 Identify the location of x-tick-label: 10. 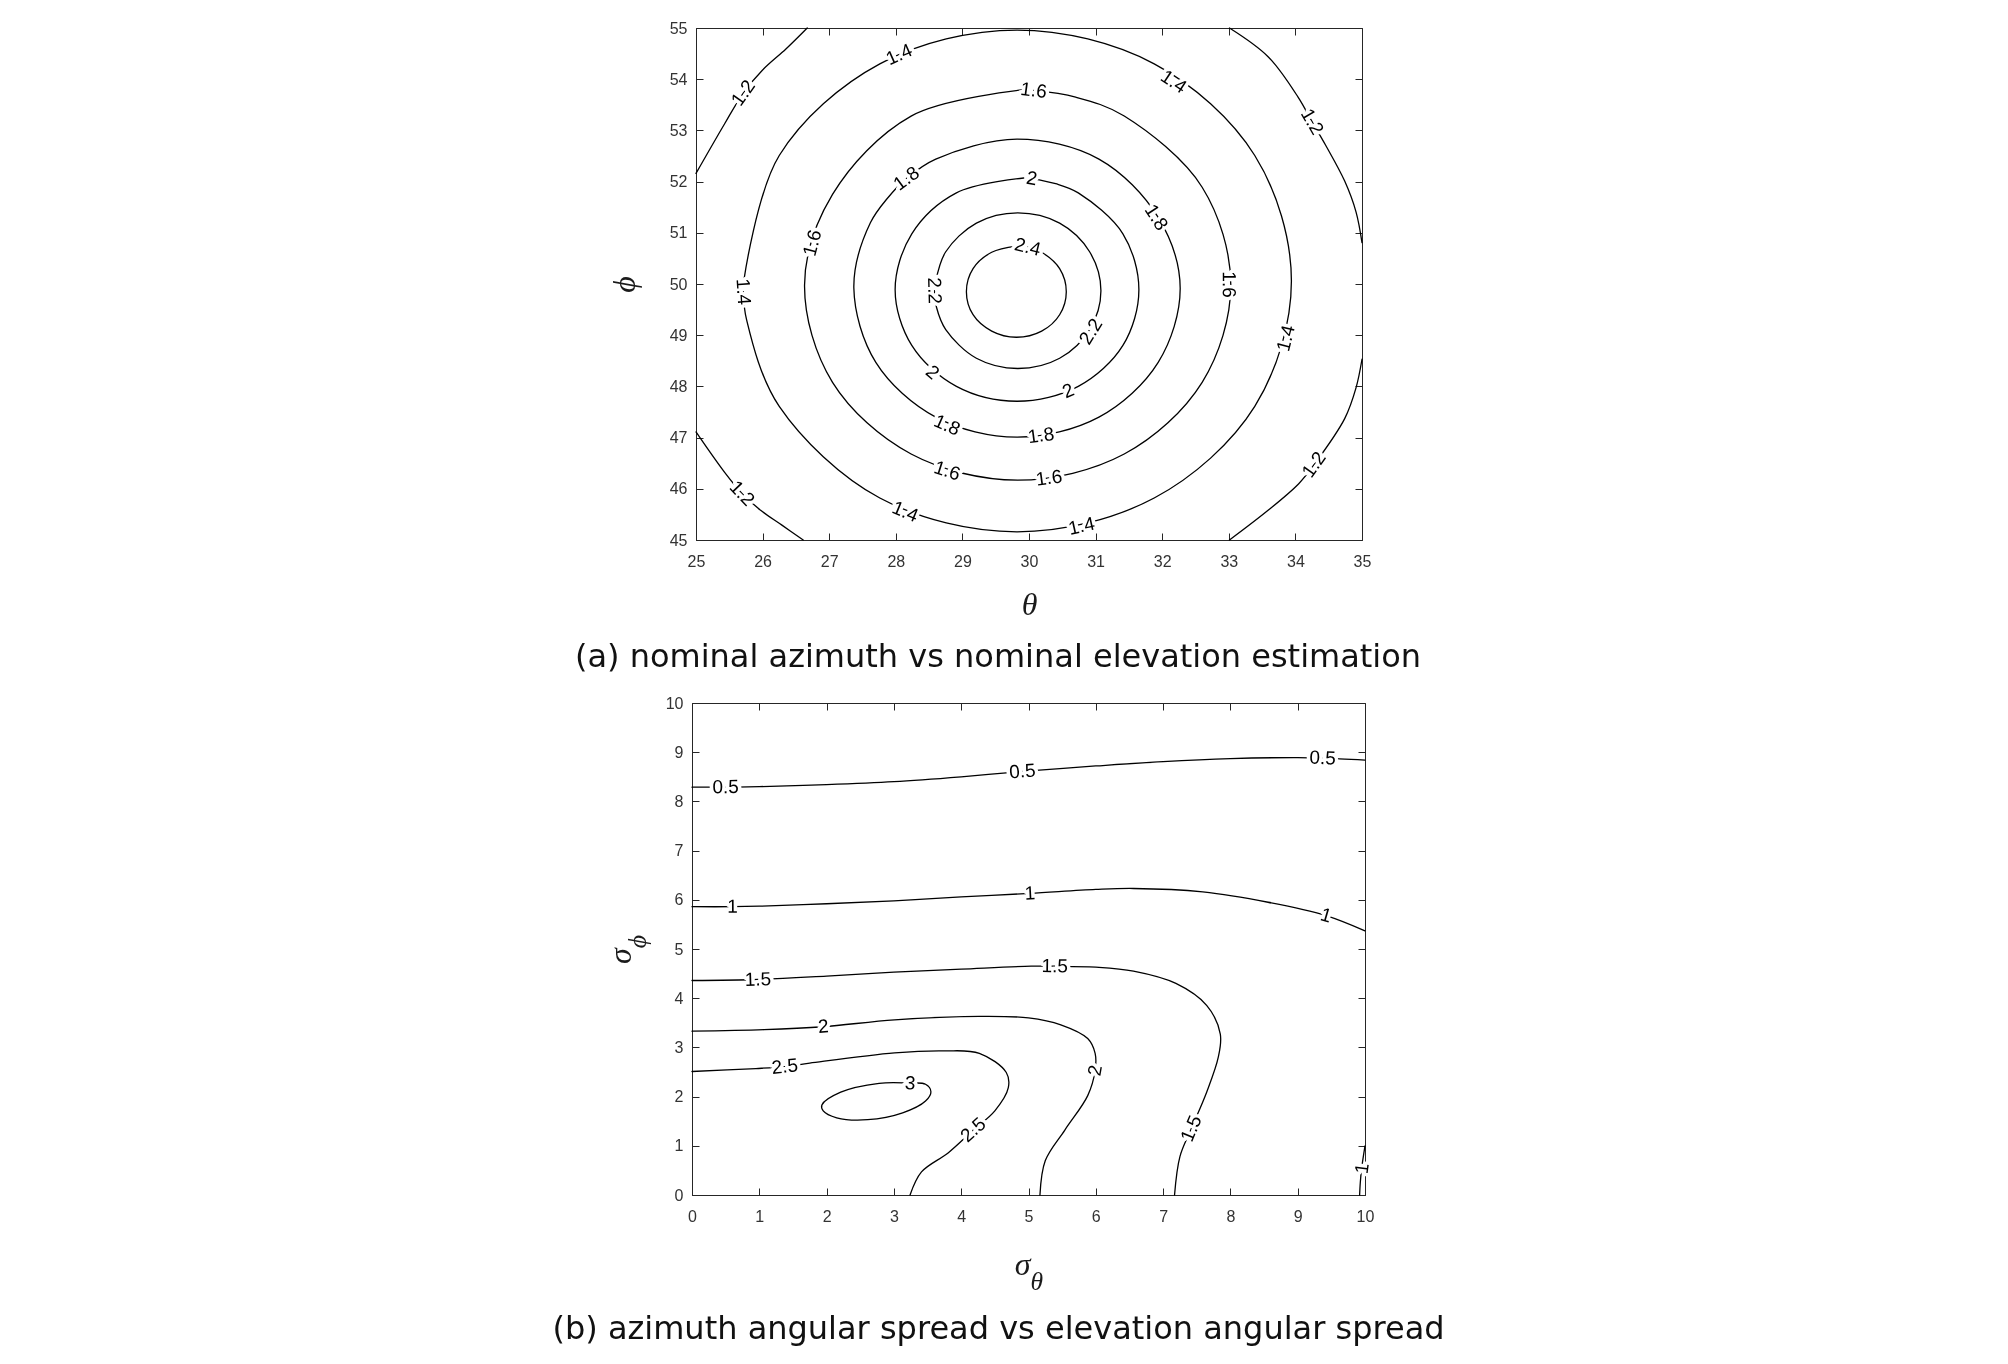
(1365, 1216).